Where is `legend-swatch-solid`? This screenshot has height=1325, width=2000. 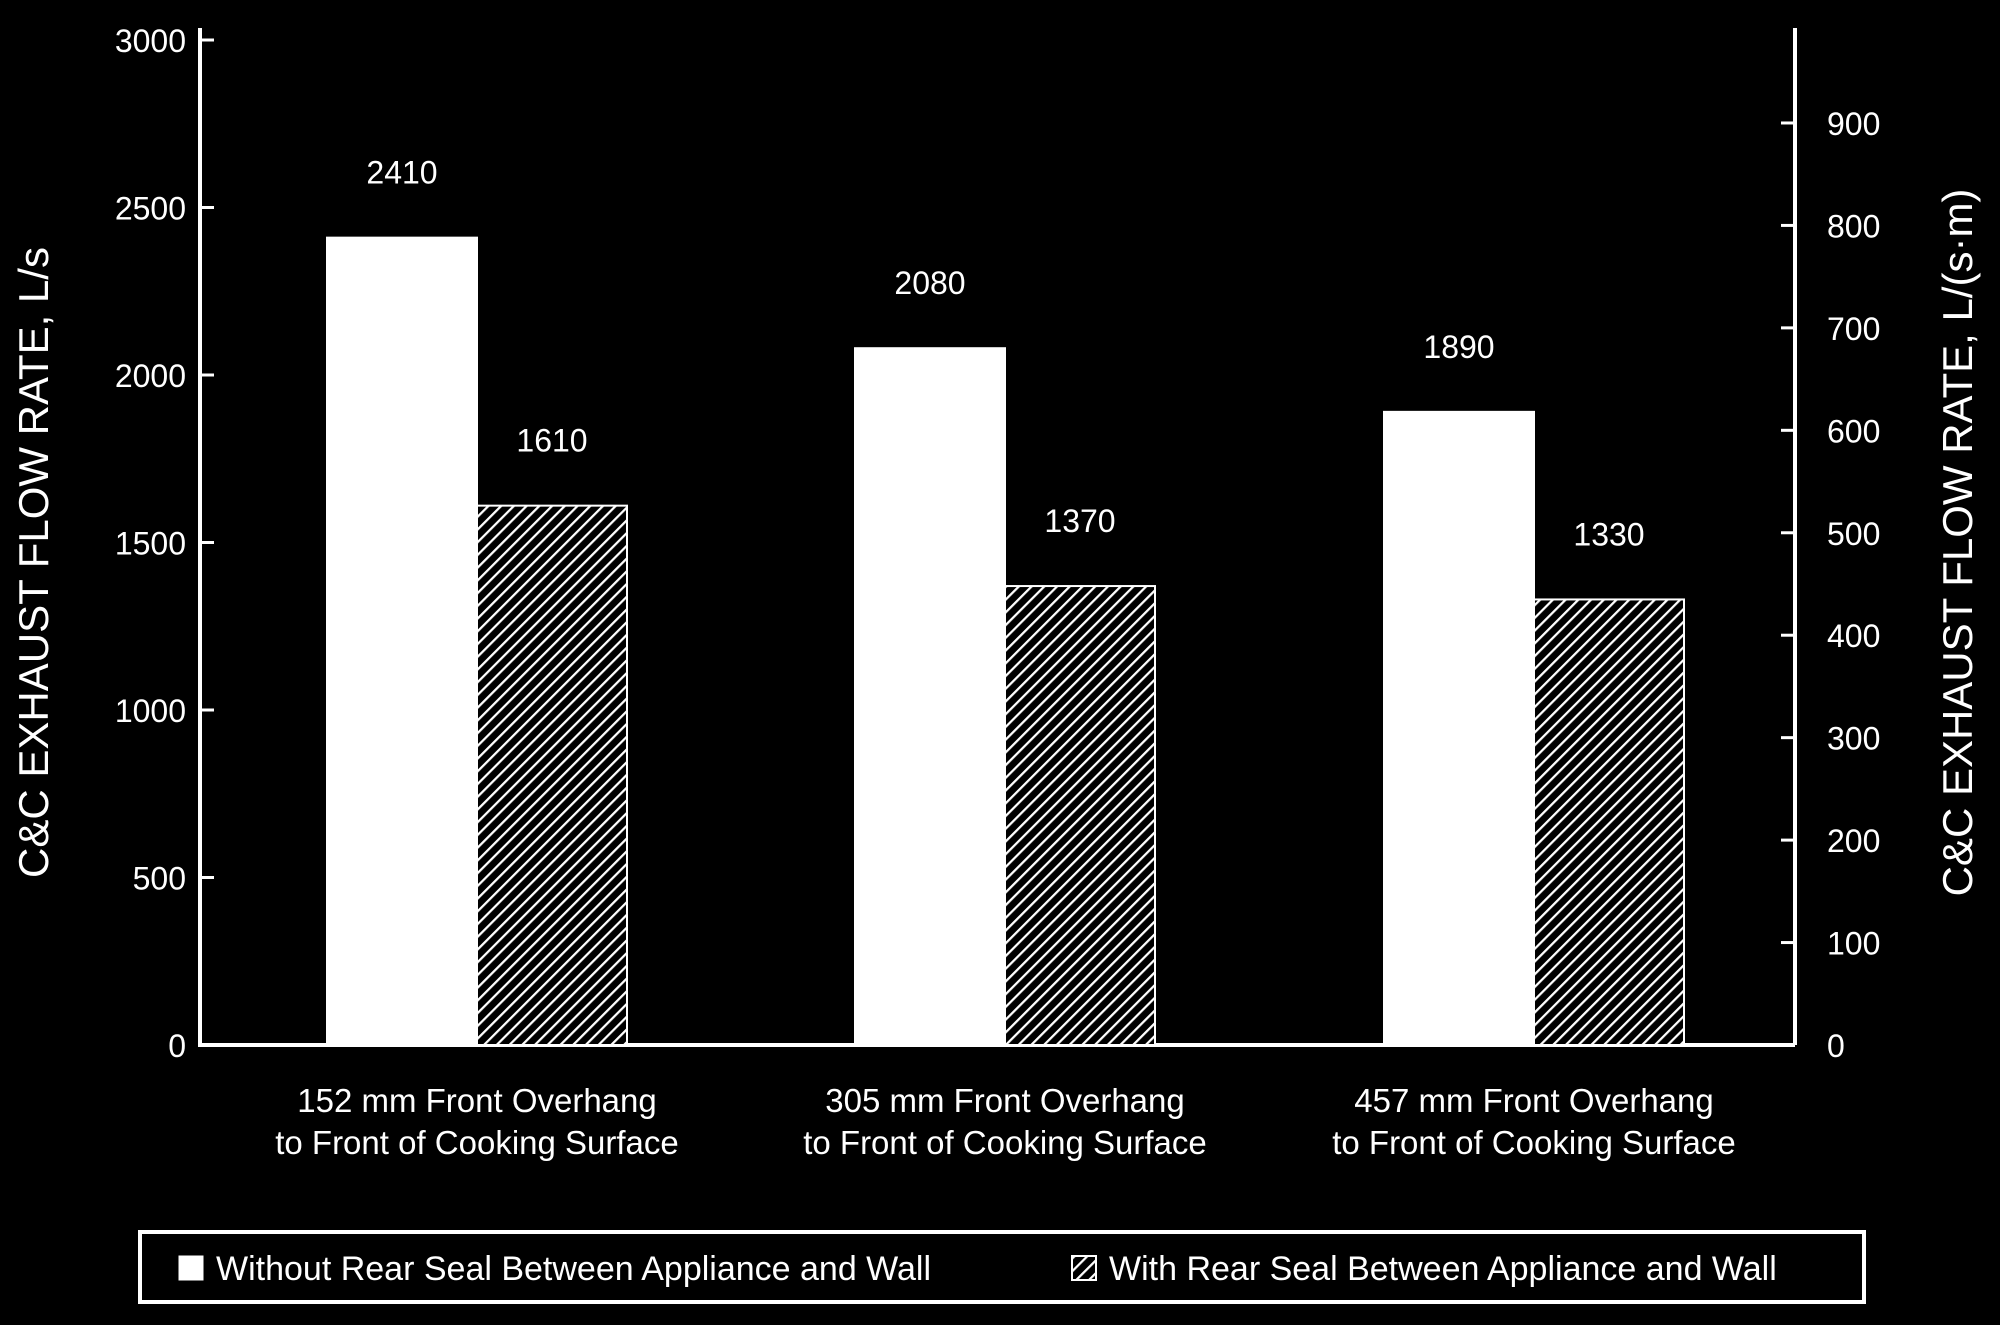
legend-swatch-solid is located at coordinates (191, 1268).